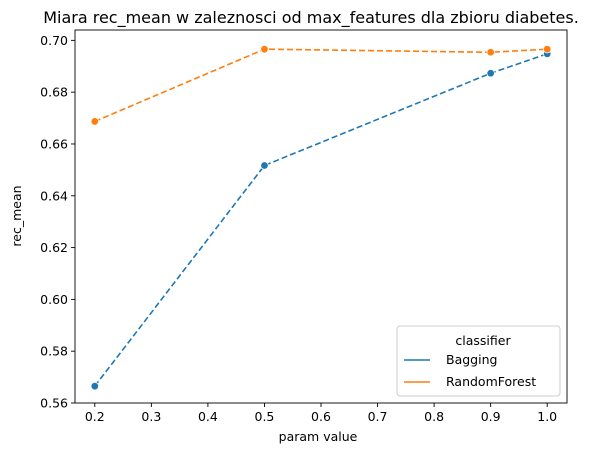 Image resolution: width=606 pixels, height=455 pixels. What do you see at coordinates (208, 416) in the screenshot?
I see `x-tick-label: 0.4` at bounding box center [208, 416].